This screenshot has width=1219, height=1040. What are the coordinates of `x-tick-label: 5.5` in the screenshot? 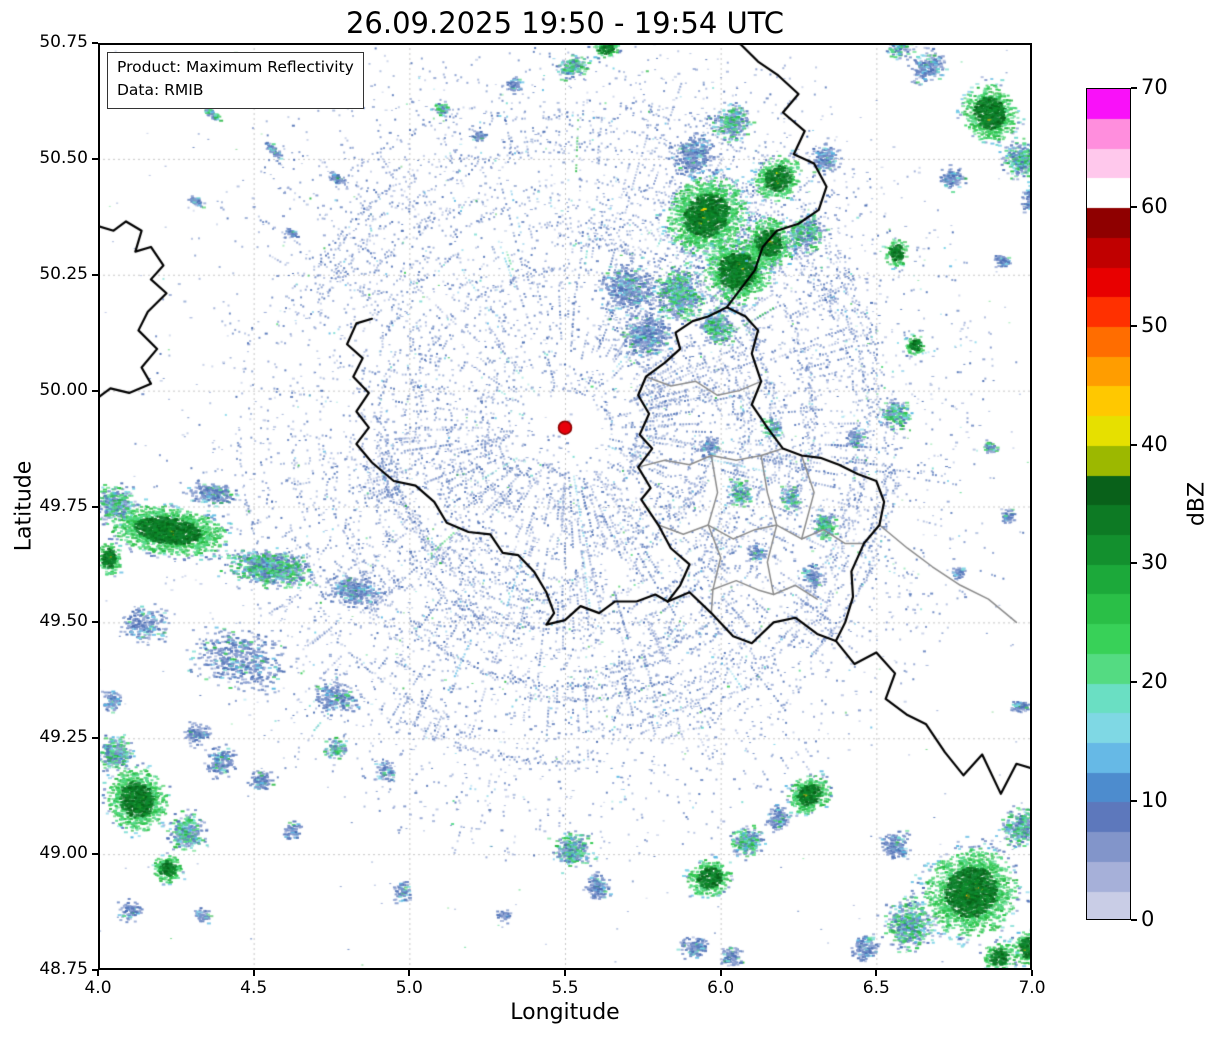 It's located at (565, 988).